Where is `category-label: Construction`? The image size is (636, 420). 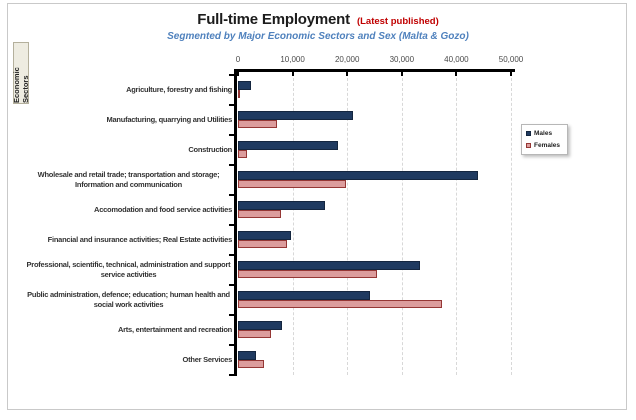
category-label: Construction is located at coordinates (128, 150).